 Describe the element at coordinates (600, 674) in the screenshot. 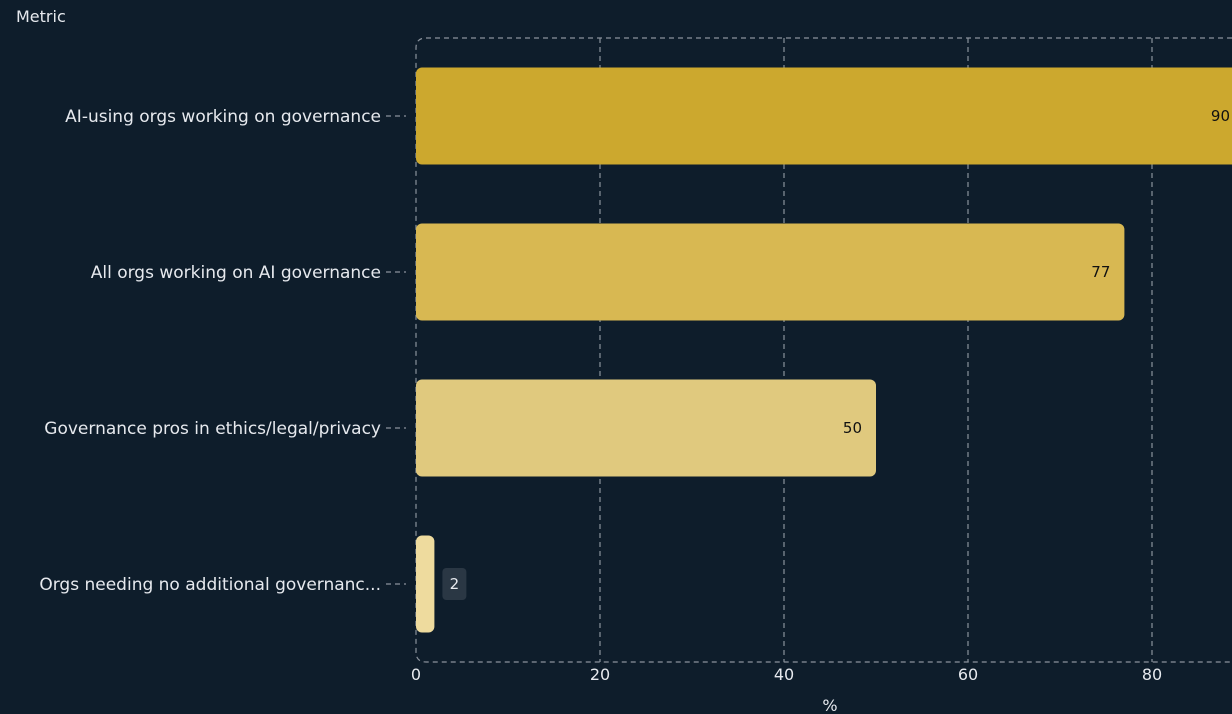

I see `x-tick-label: 20` at that location.